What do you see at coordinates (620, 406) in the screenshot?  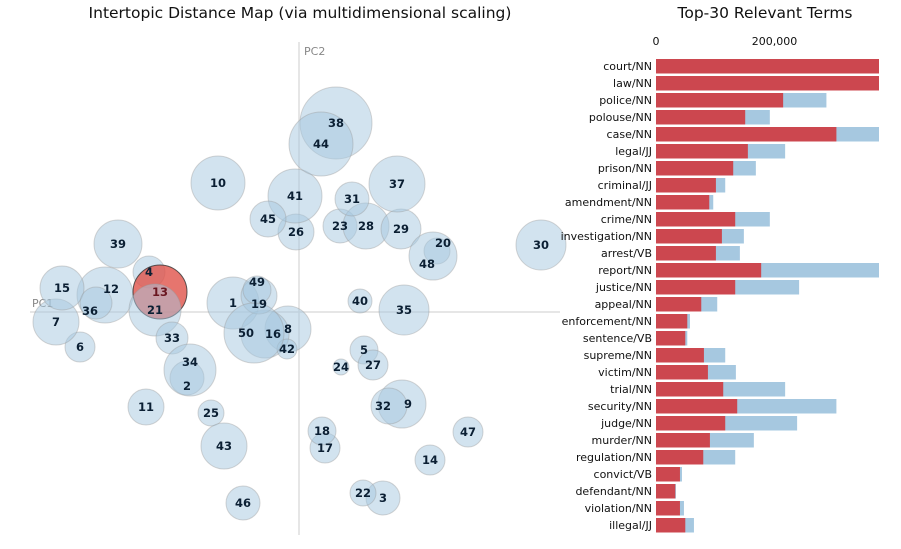 I see `term-label: security/NN` at bounding box center [620, 406].